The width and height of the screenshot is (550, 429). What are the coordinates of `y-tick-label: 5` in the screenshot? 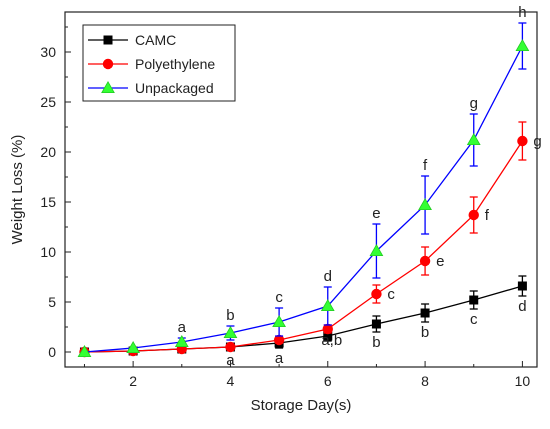 It's located at (52, 302).